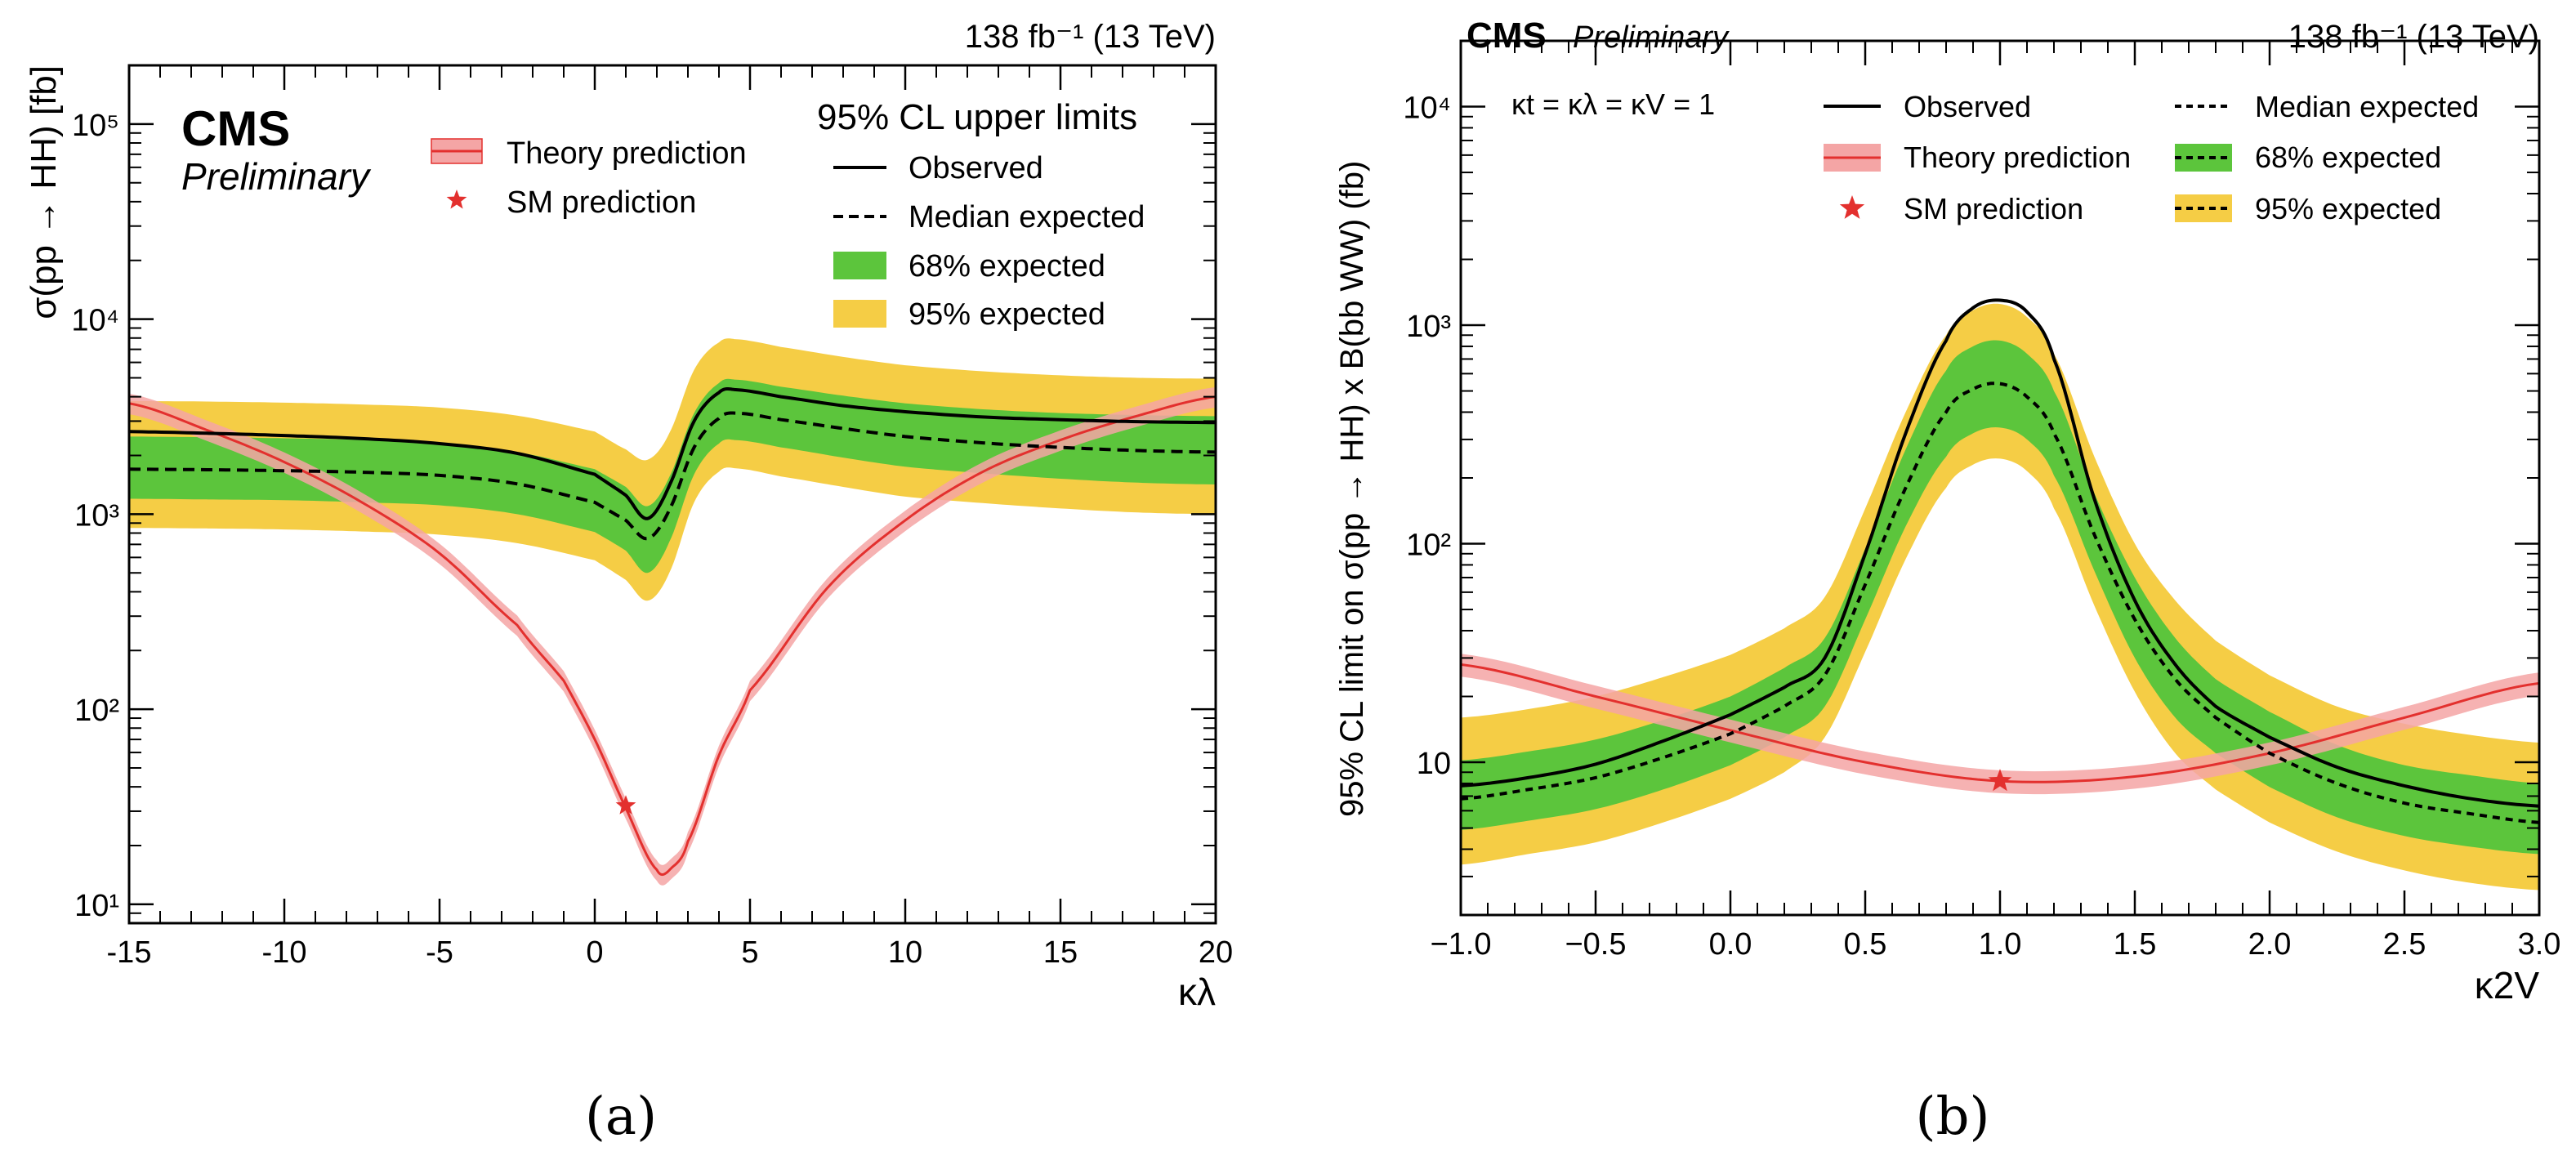  What do you see at coordinates (1968, 106) in the screenshot?
I see `b-legend-observed-label: Observed` at bounding box center [1968, 106].